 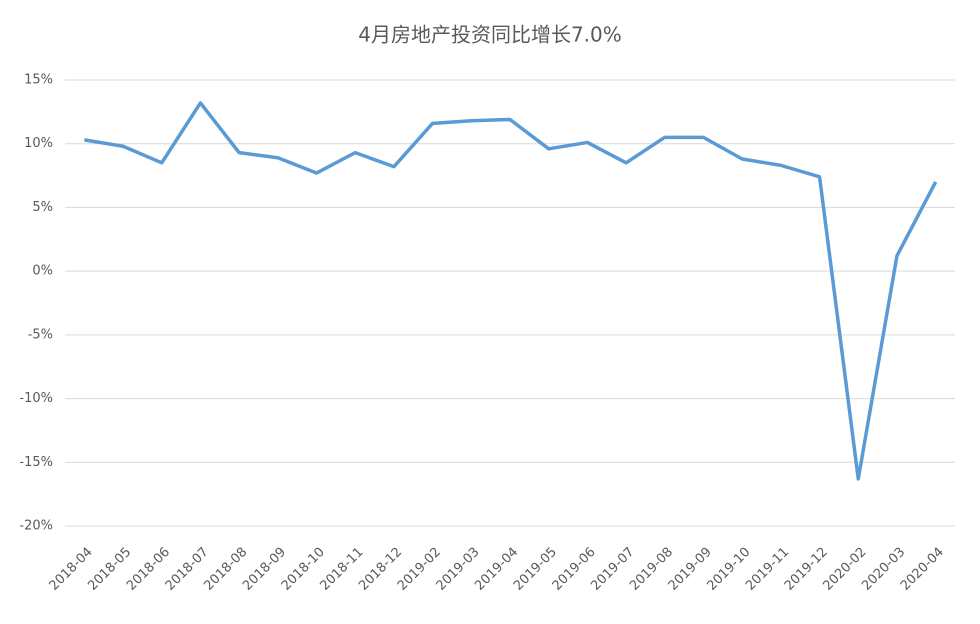 I want to click on x-tick-label: 2020-04, so click(x=922, y=569).